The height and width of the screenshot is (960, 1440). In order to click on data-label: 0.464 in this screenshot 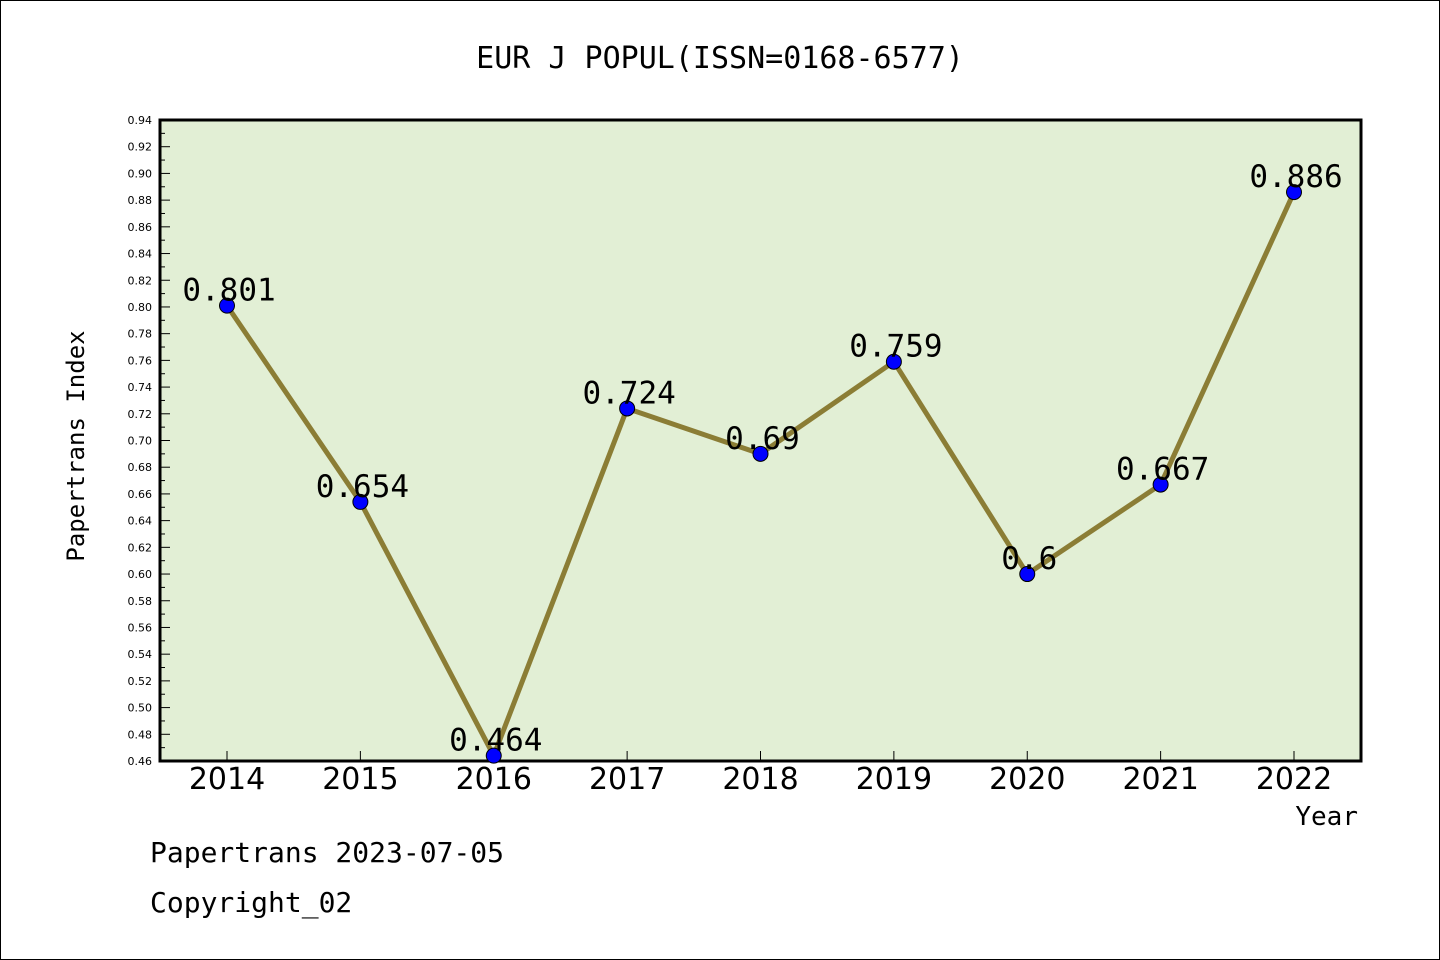, I will do `click(495, 741)`.